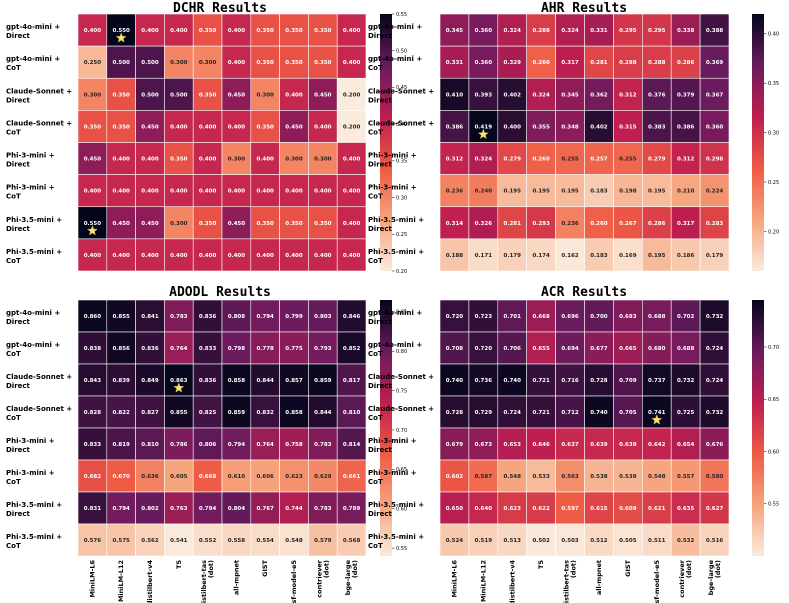  What do you see at coordinates (715, 256) in the screenshot?
I see `ahr-cell-value: 0.179` at bounding box center [715, 256].